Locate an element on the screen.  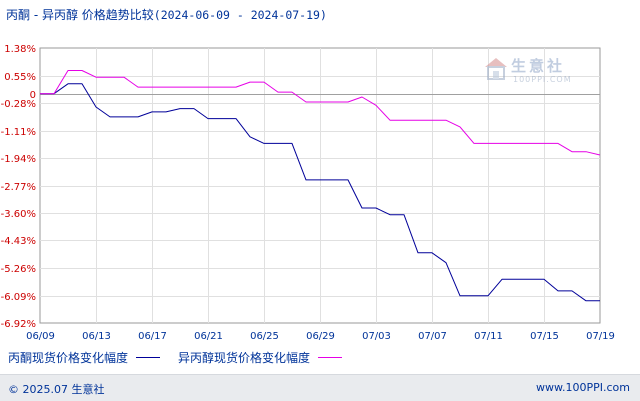
y-tick-label: -1.11% is located at coordinates (18, 132).